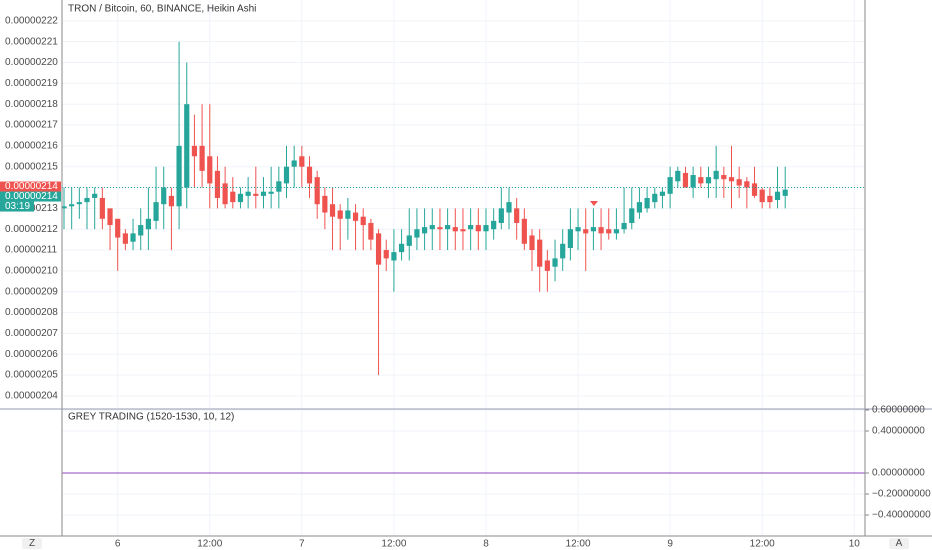 The image size is (932, 550). I want to click on auto-button-label: A, so click(899, 543).